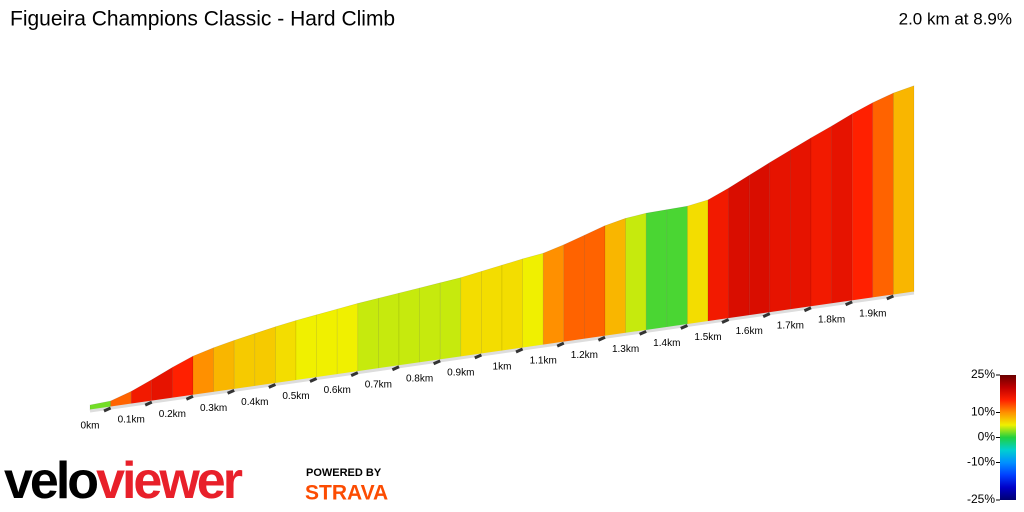 This screenshot has height=512, width=1024. I want to click on color-legend, so click(1008, 437).